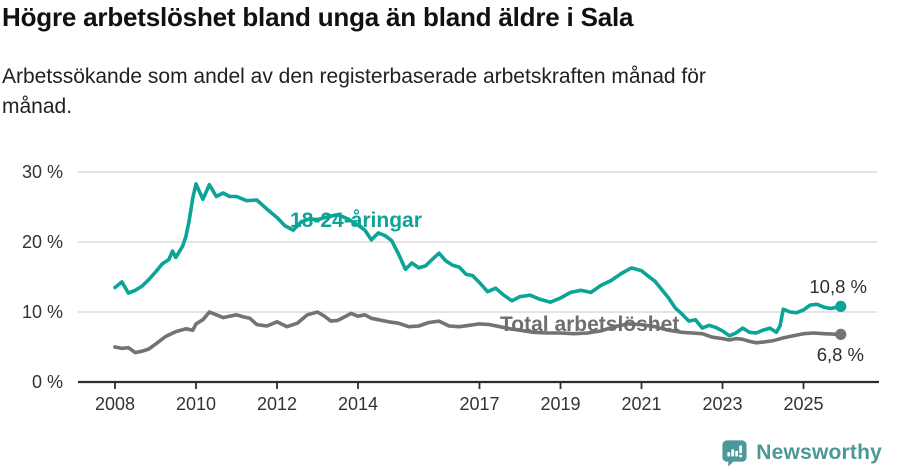 The height and width of the screenshot is (474, 900). What do you see at coordinates (560, 404) in the screenshot?
I see `x-axis-tick-label: 2019` at bounding box center [560, 404].